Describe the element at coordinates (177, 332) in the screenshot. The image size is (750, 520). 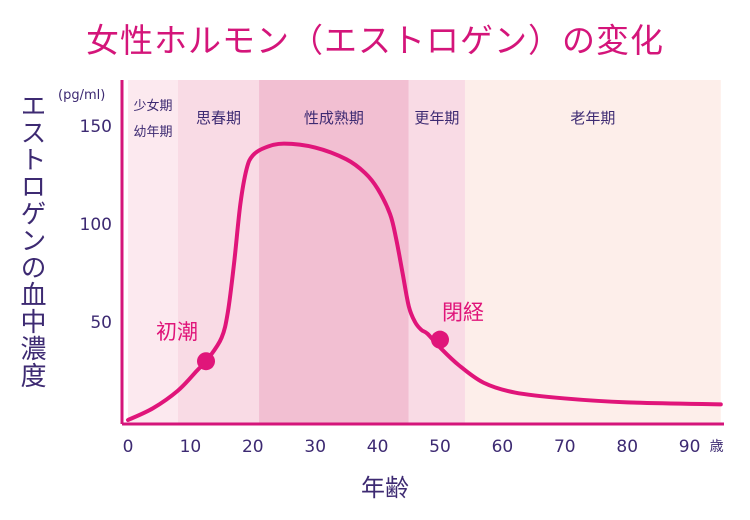
I see `annotation-label: 初潮` at that location.